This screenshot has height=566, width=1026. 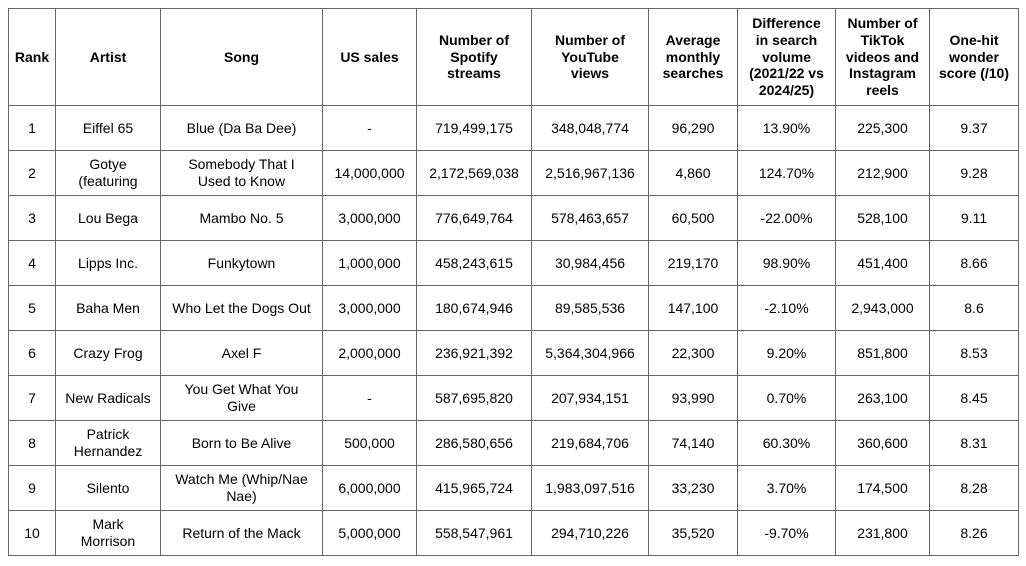 I want to click on cell-spotify-streams: 719,499,175, so click(x=474, y=128).